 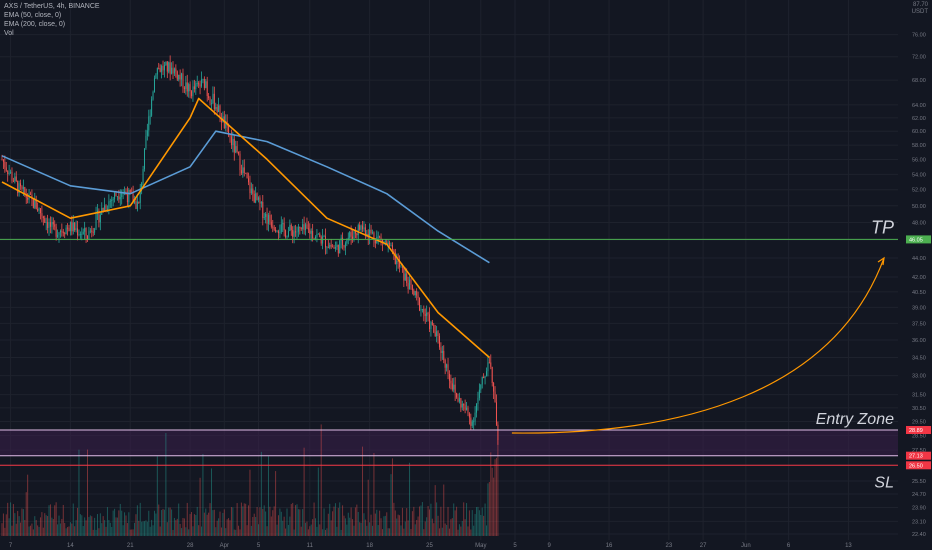 I want to click on entry-bottom-price-badge-bg, so click(x=918, y=455).